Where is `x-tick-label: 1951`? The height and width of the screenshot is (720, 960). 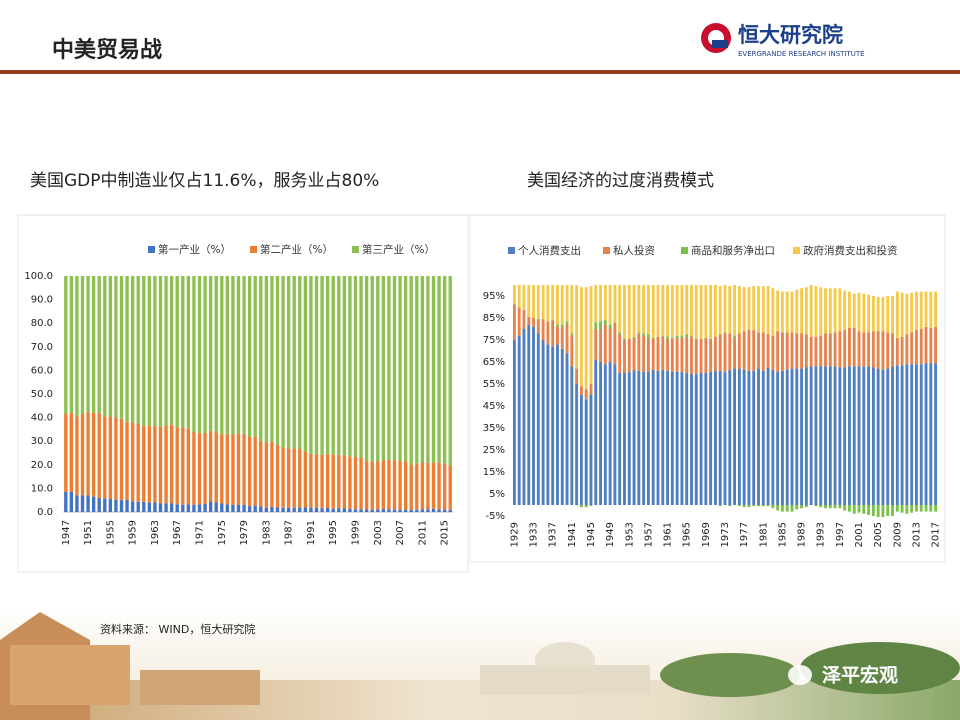 x-tick-label: 1951 is located at coordinates (88, 532).